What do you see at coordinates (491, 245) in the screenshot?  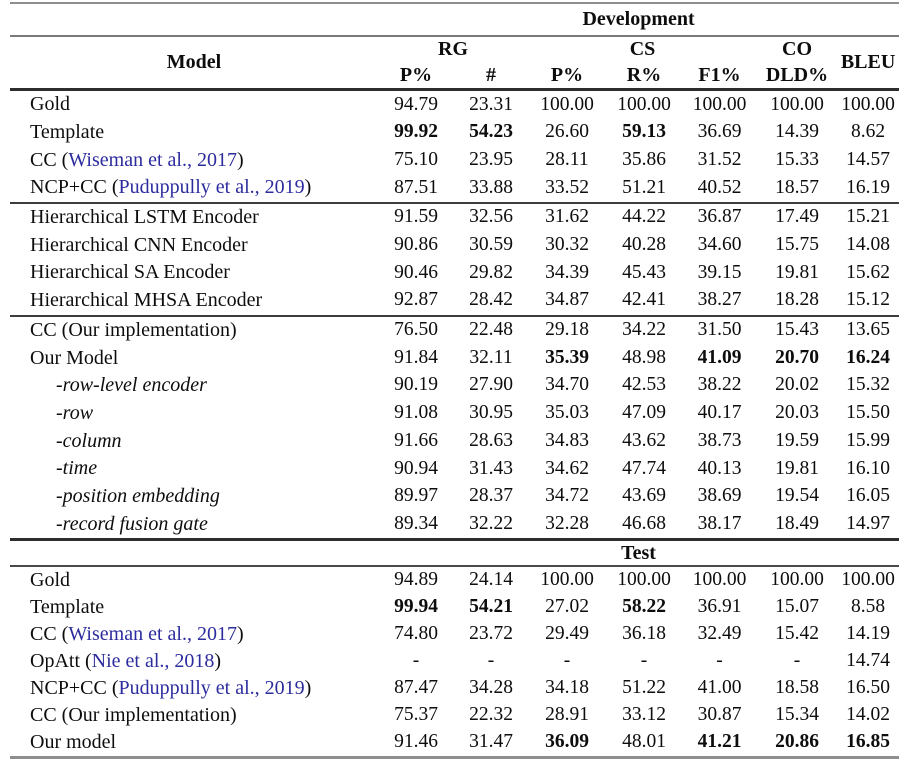 I see `metric-value: 30.59` at bounding box center [491, 245].